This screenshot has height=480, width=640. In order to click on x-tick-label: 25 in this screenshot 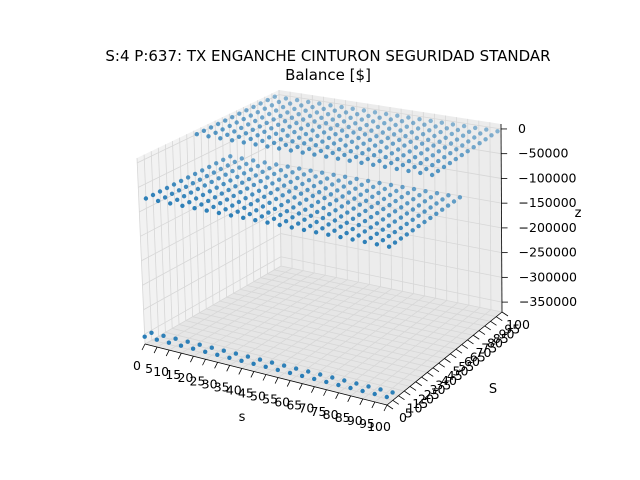, I will do `click(198, 380)`.